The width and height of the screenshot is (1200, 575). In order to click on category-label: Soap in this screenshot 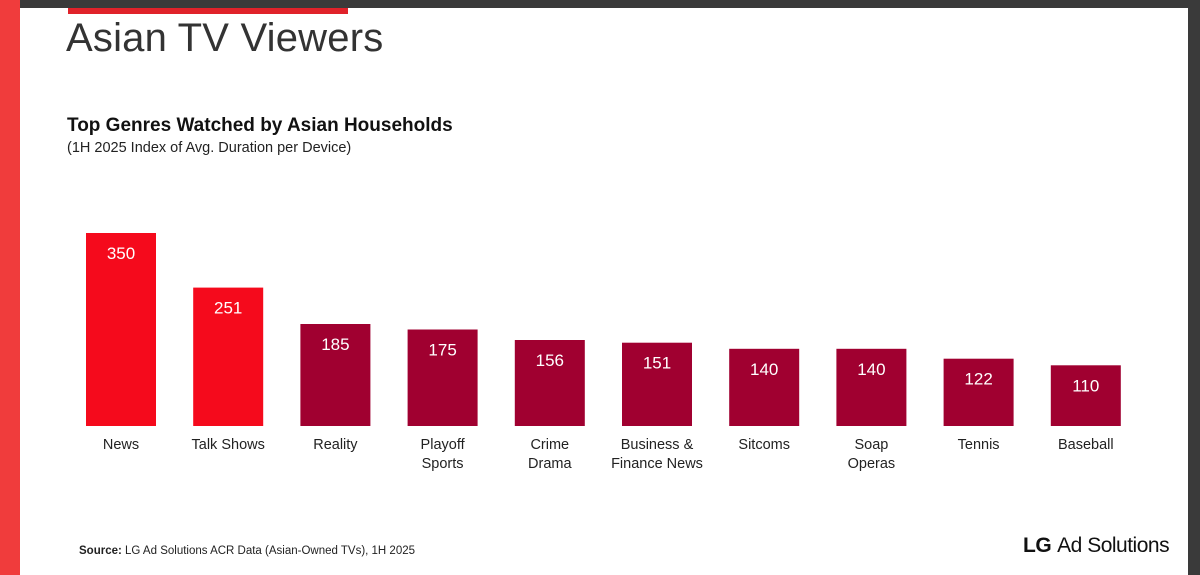, I will do `click(871, 445)`.